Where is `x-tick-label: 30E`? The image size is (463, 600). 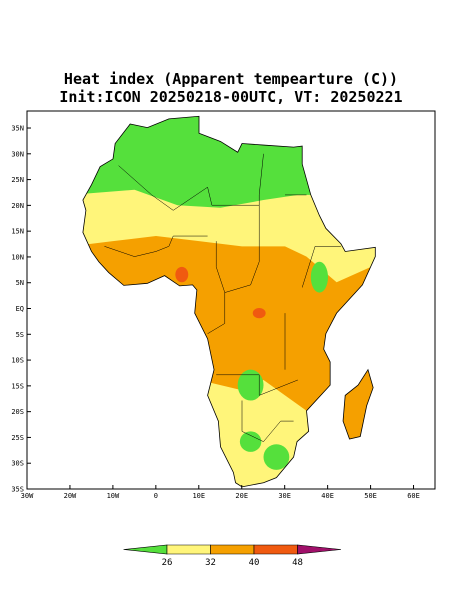
x-tick-label: 30E is located at coordinates (284, 496).